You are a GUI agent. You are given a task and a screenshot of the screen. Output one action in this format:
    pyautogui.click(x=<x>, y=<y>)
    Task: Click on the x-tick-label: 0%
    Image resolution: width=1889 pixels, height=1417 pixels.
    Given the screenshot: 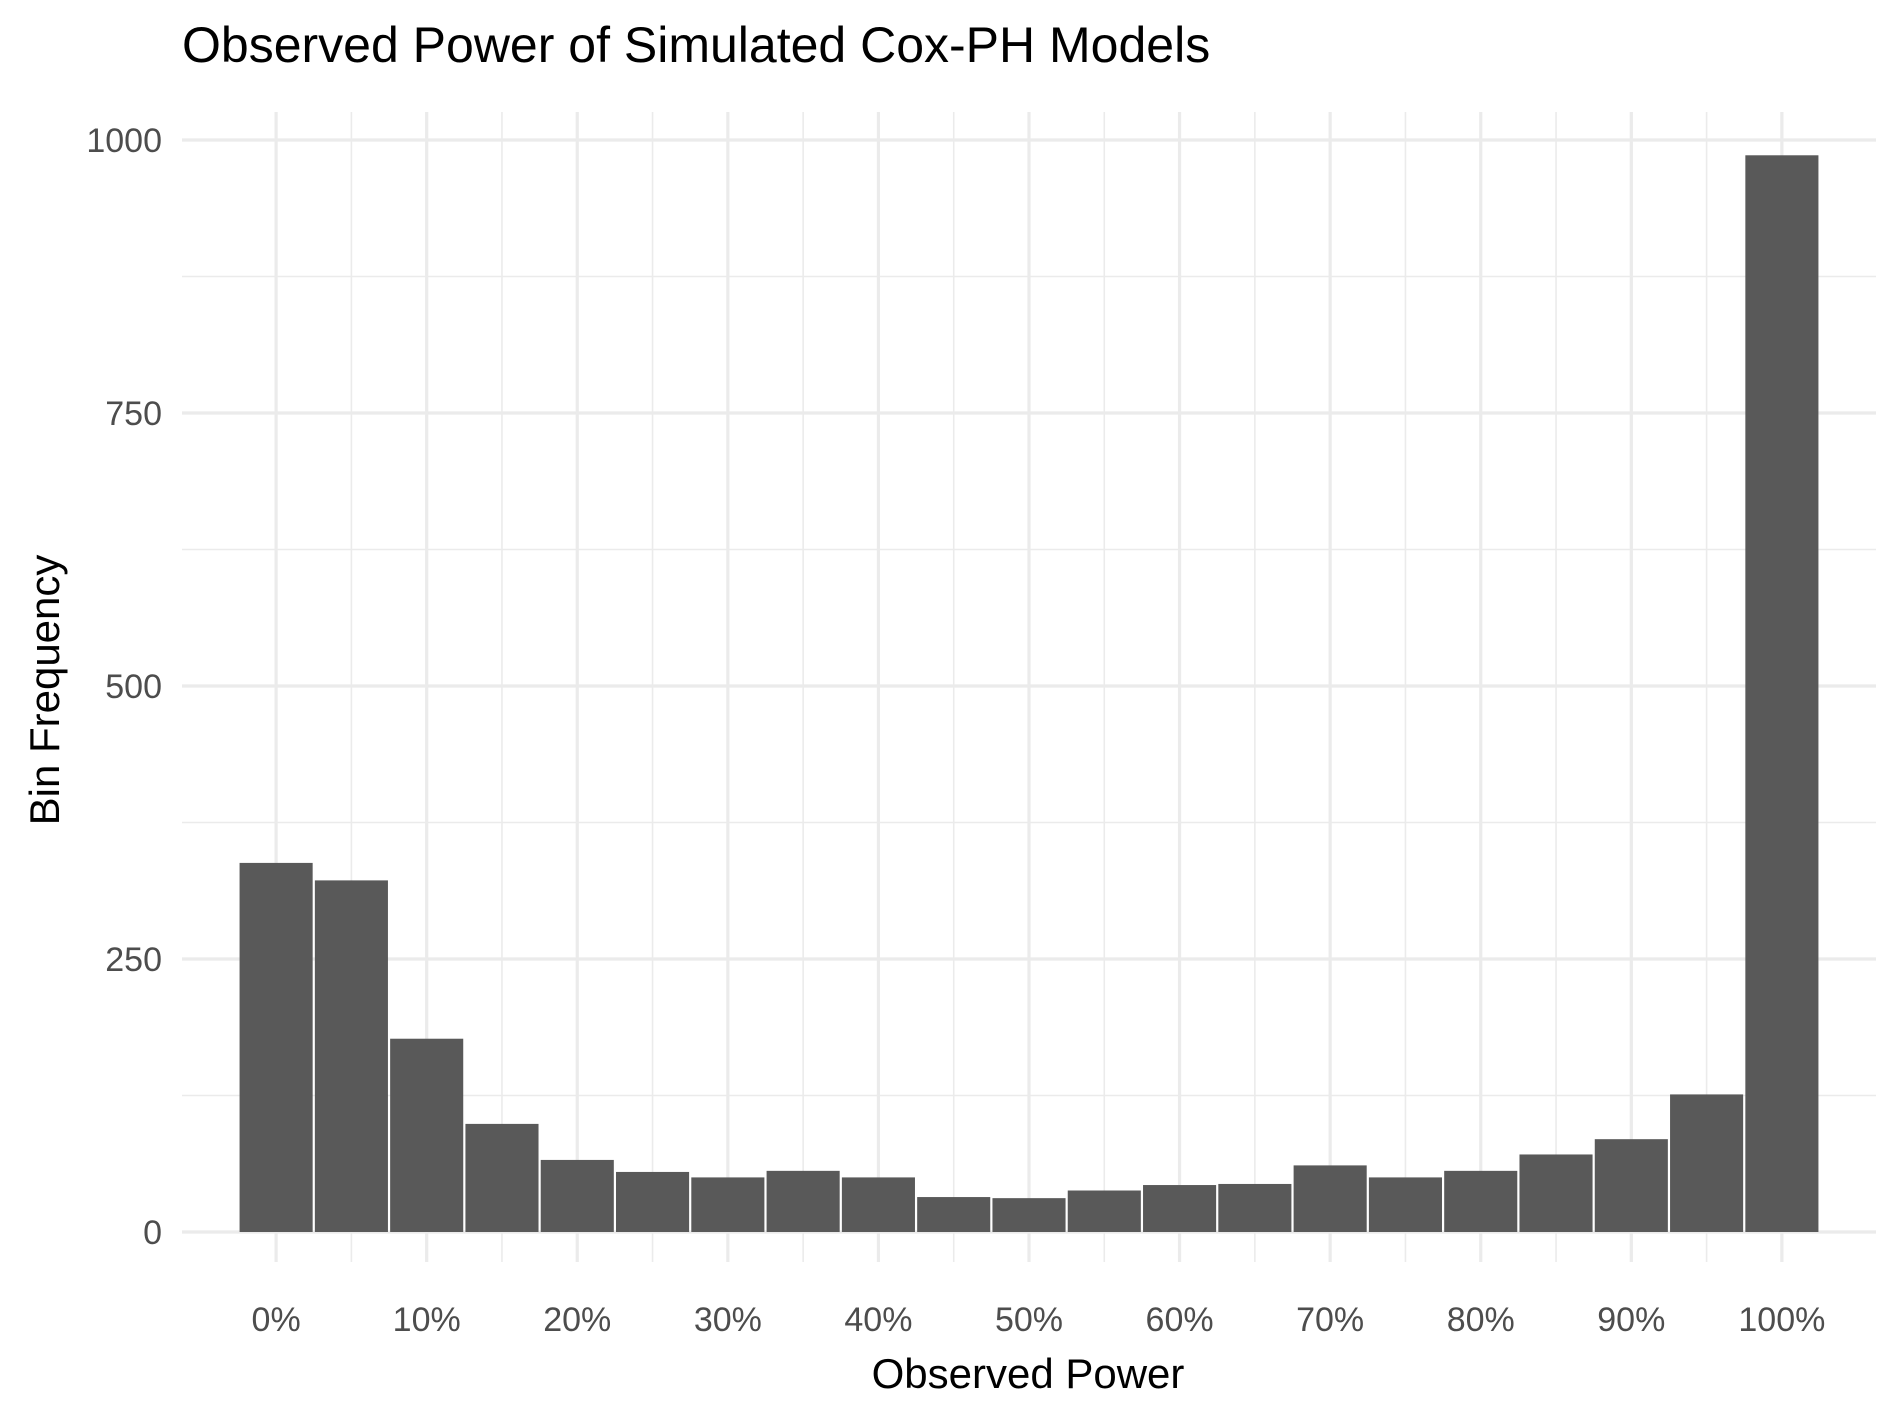 What is the action you would take?
    pyautogui.click(x=276, y=1320)
    